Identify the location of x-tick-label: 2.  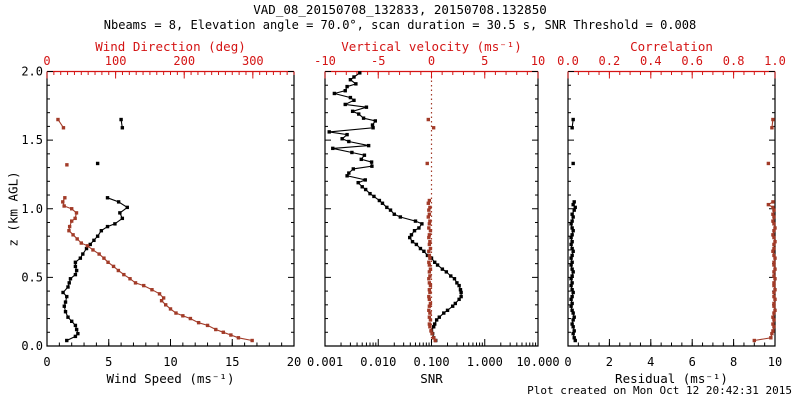
(609, 362).